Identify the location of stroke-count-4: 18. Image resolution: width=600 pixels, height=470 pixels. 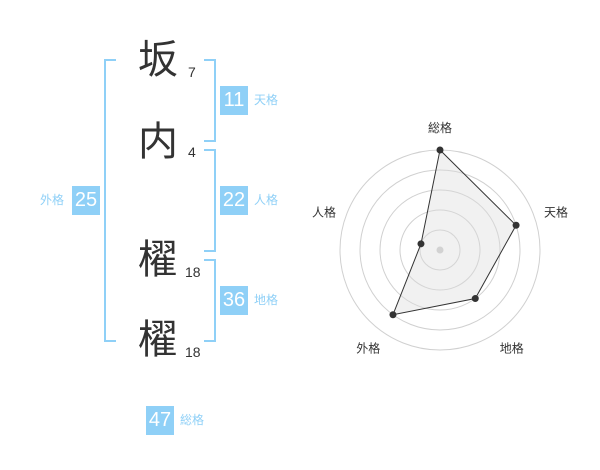
(193, 352).